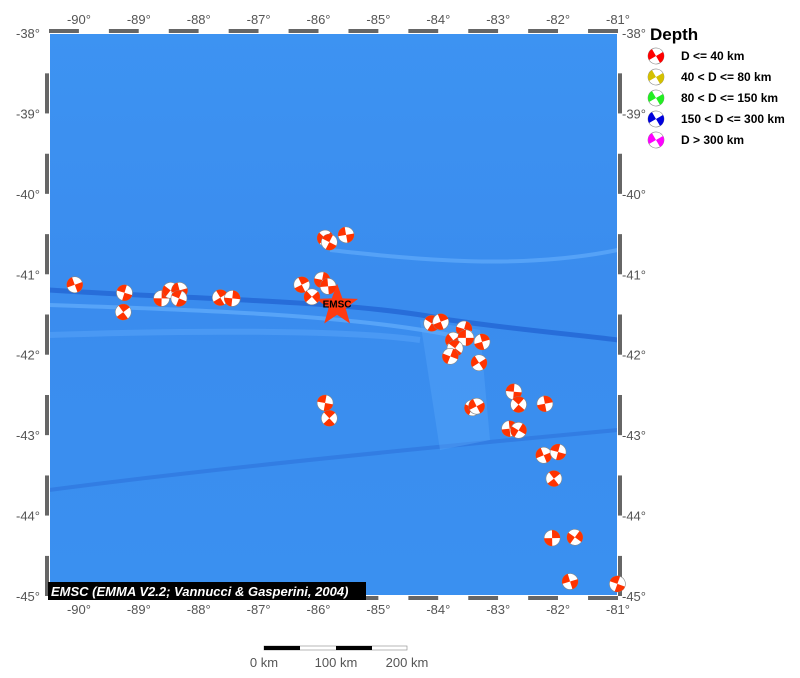 The width and height of the screenshot is (800, 678). I want to click on legend-item-label: D <= 40 km, so click(712, 56).